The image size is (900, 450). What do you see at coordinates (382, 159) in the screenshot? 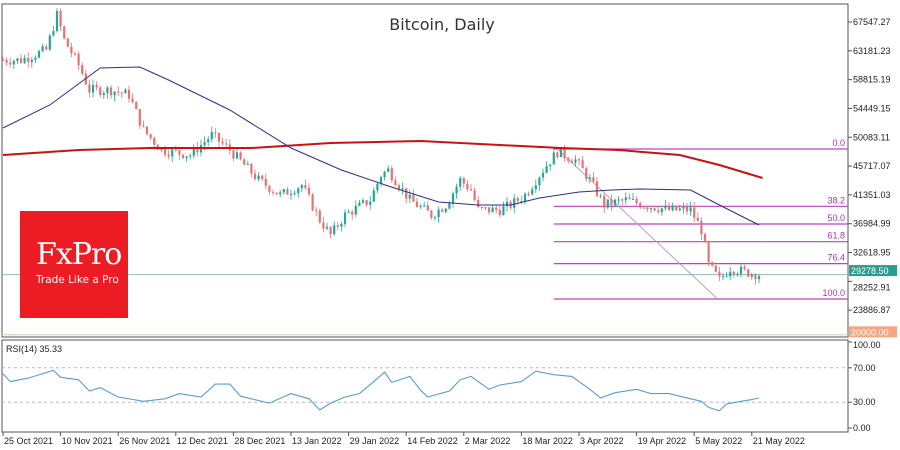
I see `slow-moving-average-line` at bounding box center [382, 159].